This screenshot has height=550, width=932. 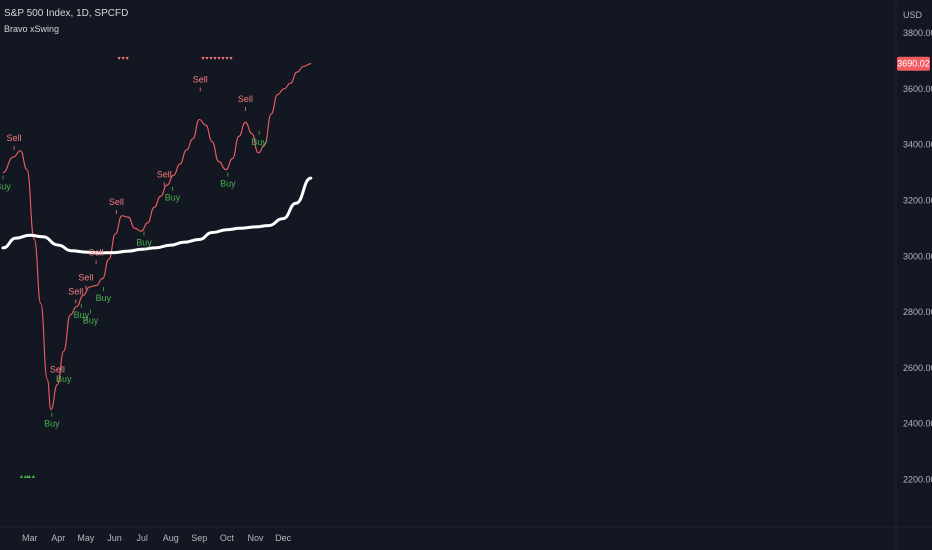 I want to click on y-tick-label: 3400.00, so click(x=917, y=145).